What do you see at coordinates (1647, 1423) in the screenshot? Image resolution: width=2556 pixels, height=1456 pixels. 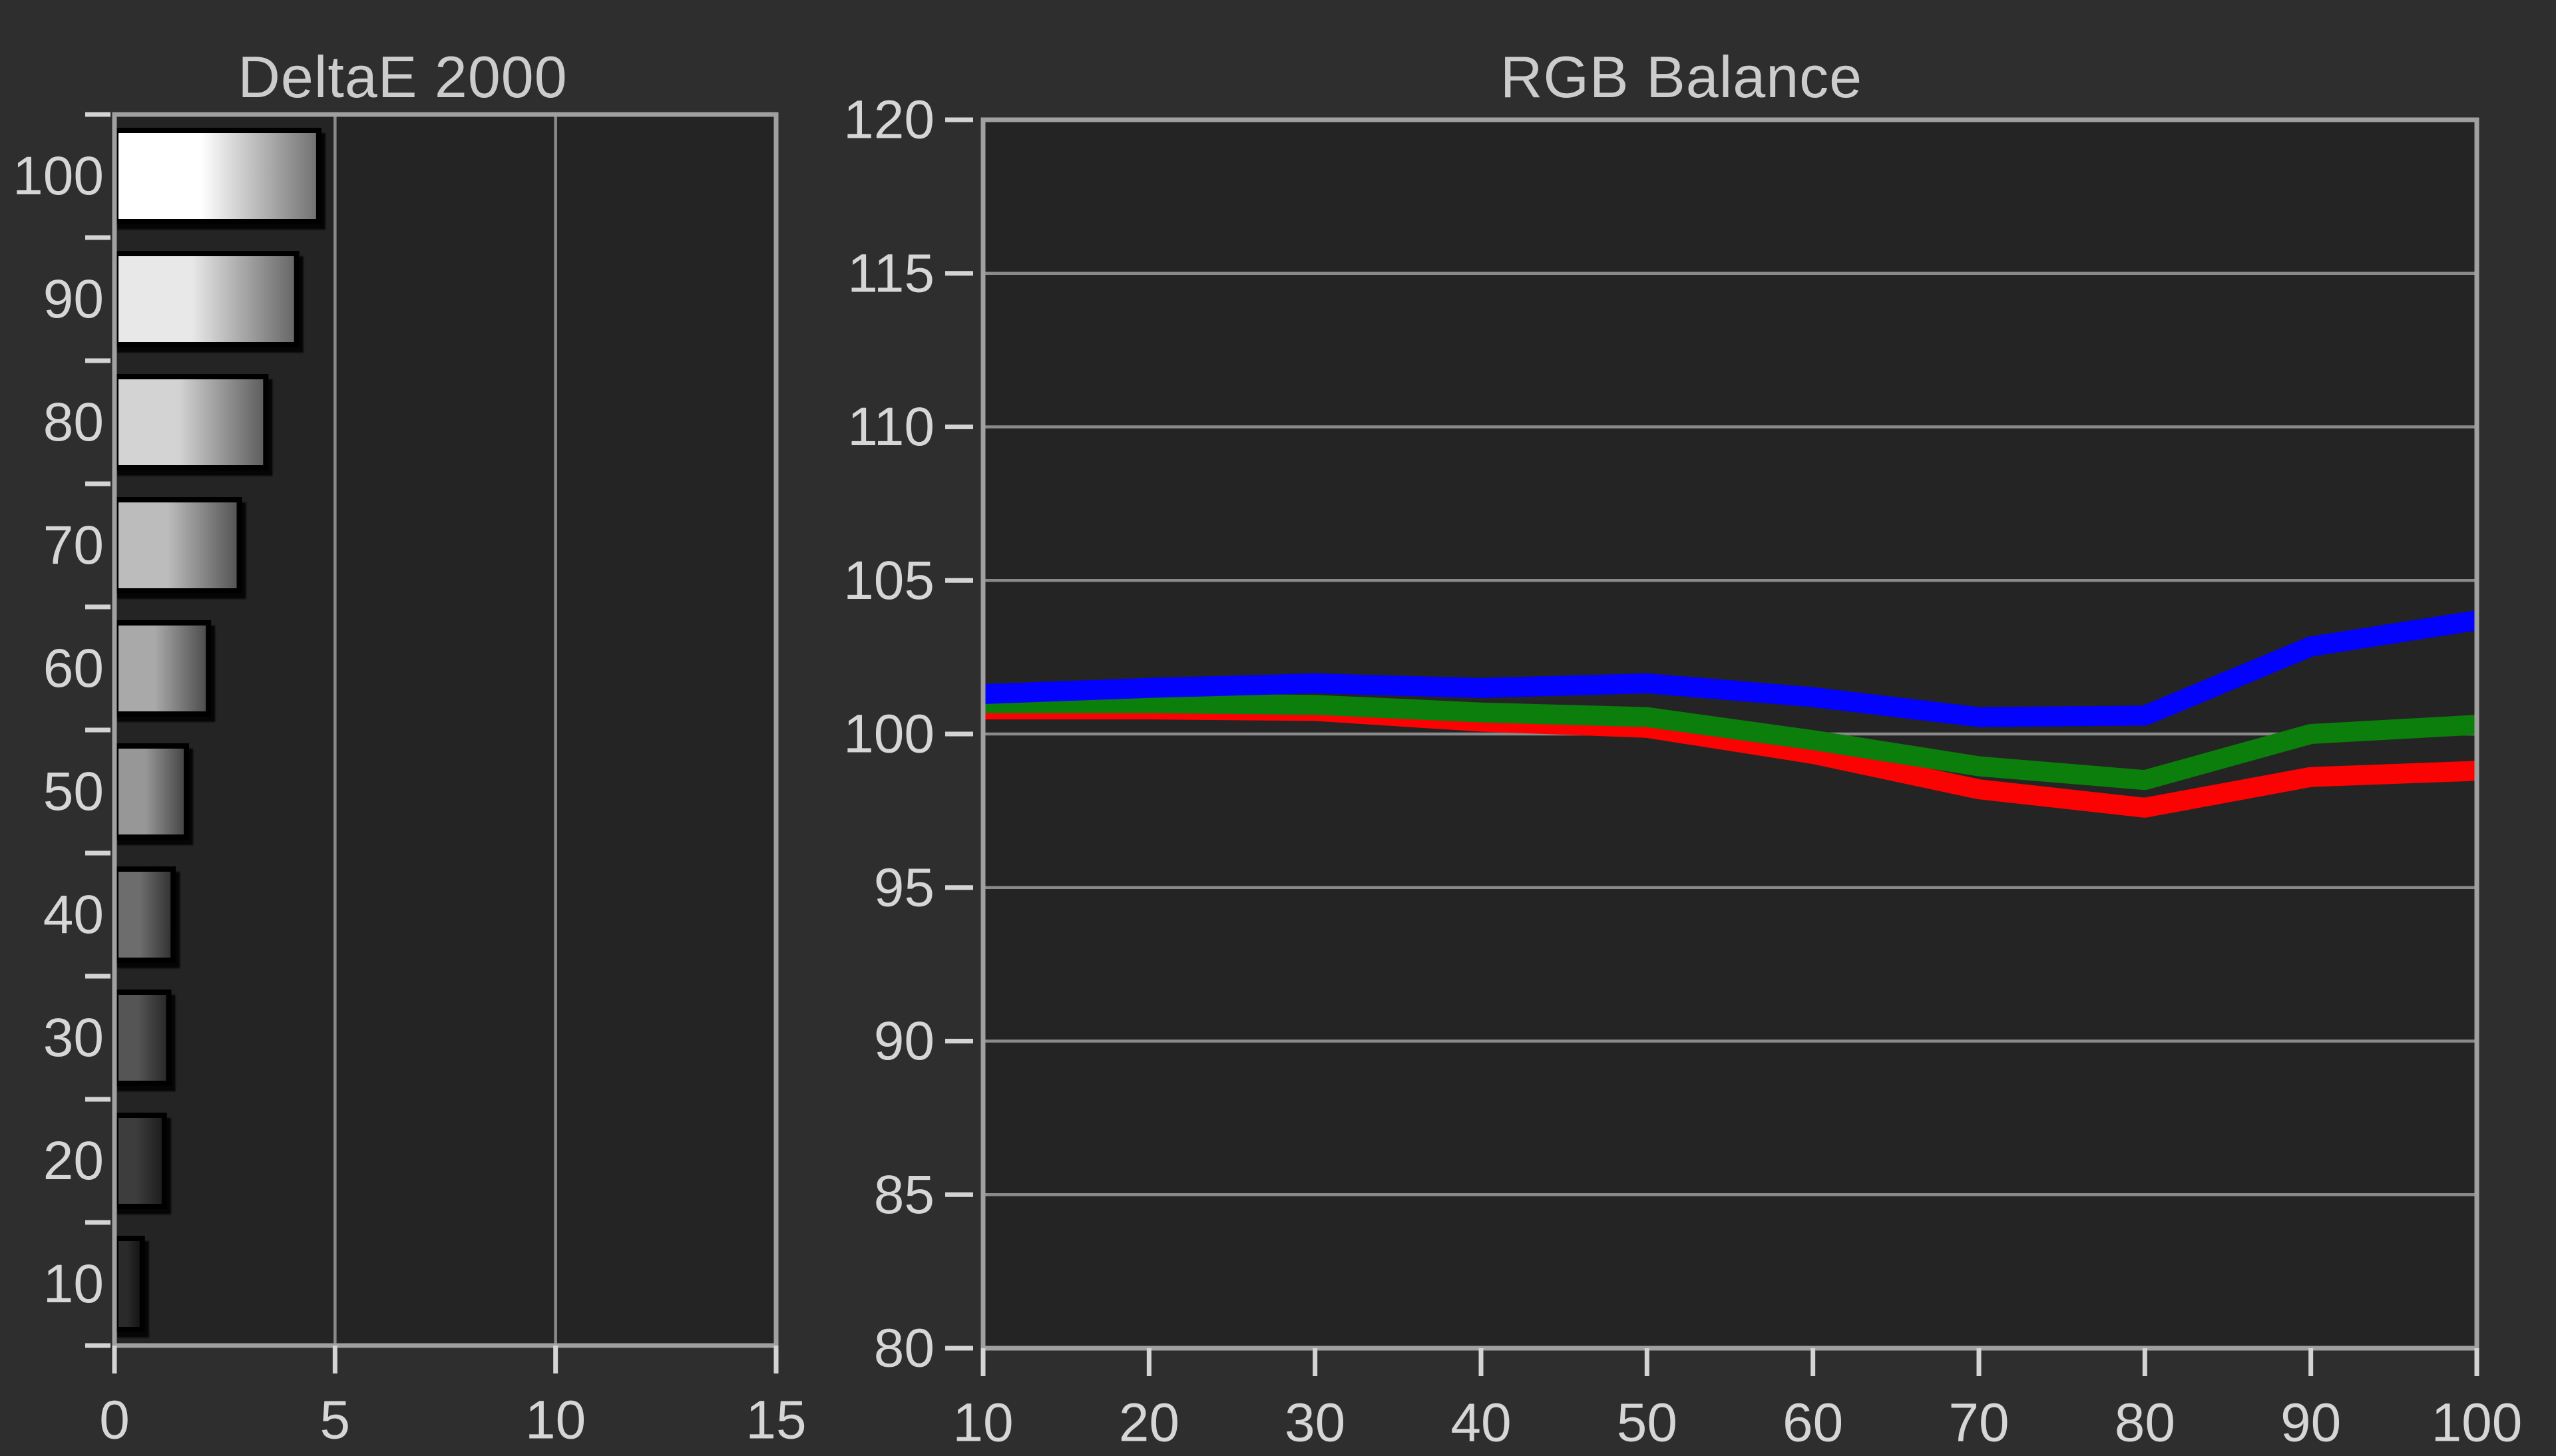 I see `rgb-x-tick-label: 50` at bounding box center [1647, 1423].